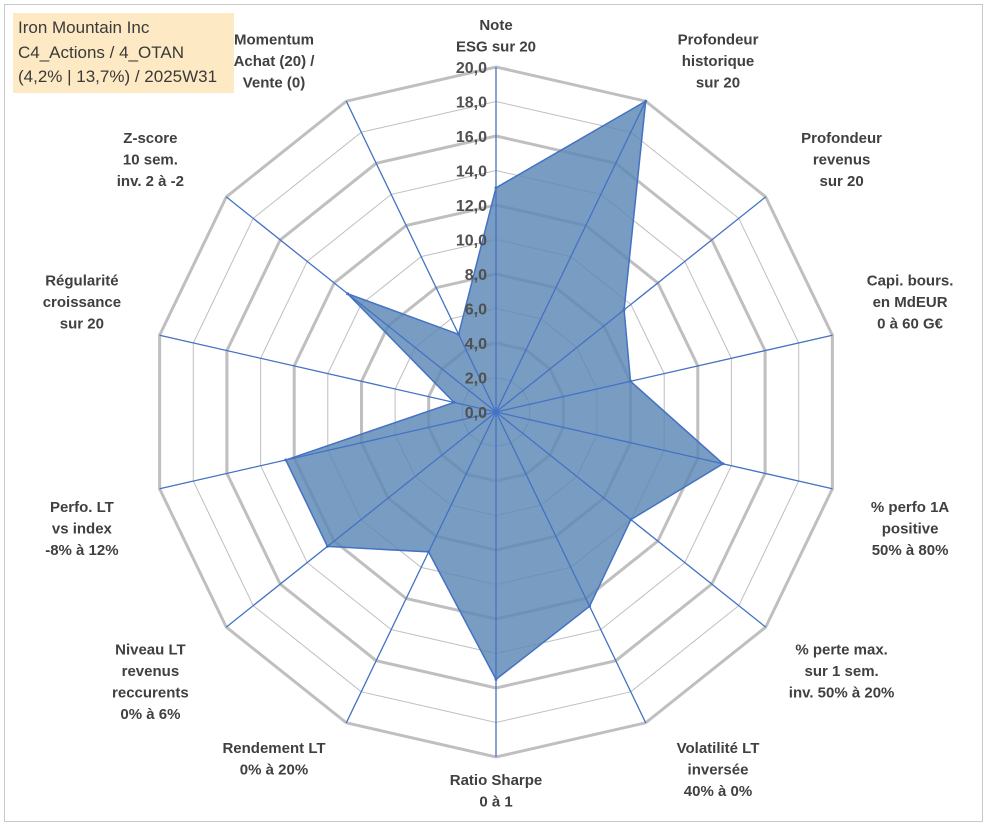  Describe the element at coordinates (476, 275) in the screenshot. I see `r-tick-label: 8,0` at that location.